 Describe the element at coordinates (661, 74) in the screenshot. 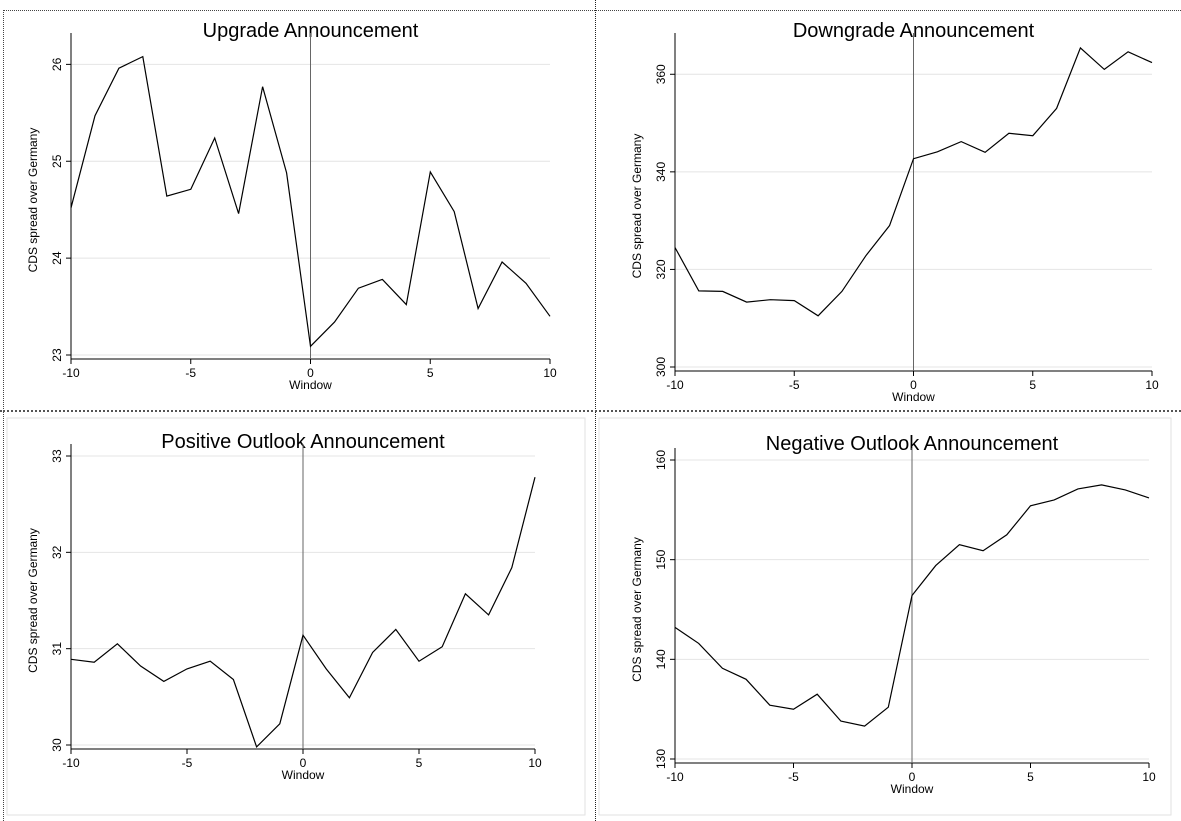

I see `y-tick-label: 360` at that location.